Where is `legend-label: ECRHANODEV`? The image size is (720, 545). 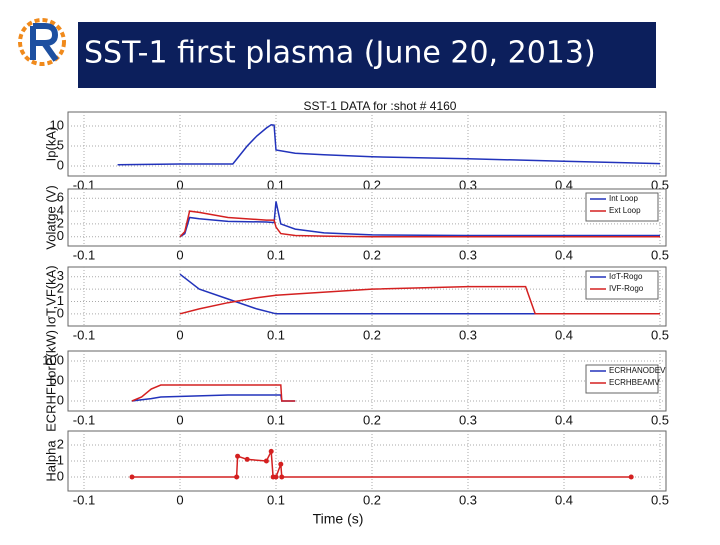 legend-label: ECRHANODEV is located at coordinates (637, 370).